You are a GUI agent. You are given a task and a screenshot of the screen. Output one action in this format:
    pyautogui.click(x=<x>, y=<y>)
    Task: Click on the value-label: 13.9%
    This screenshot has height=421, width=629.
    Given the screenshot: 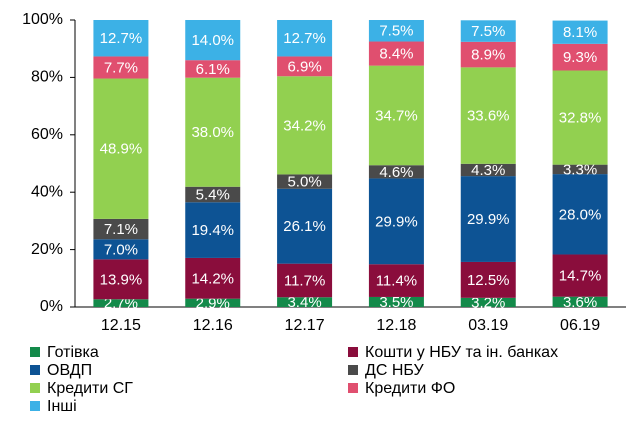 What is the action you would take?
    pyautogui.click(x=121, y=279)
    